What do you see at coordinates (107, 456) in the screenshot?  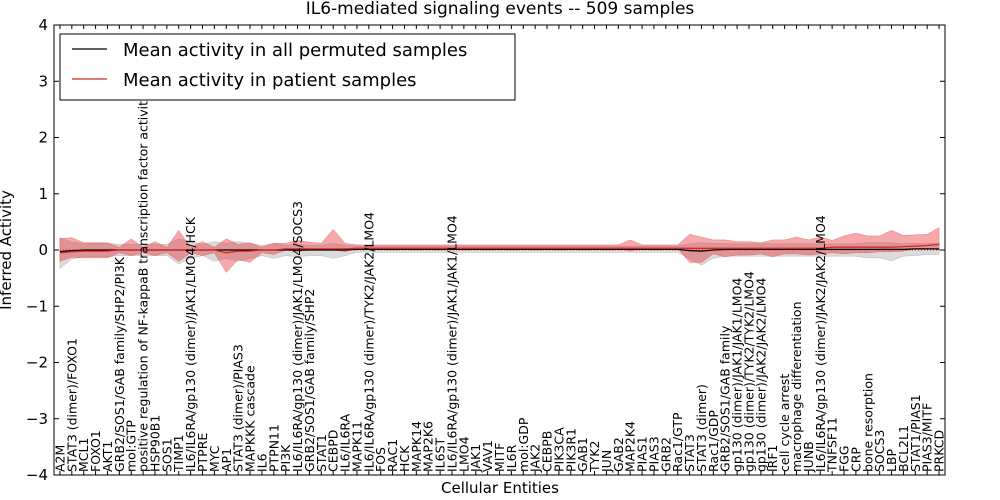 I see `x-tick-label: AKT1` at bounding box center [107, 456].